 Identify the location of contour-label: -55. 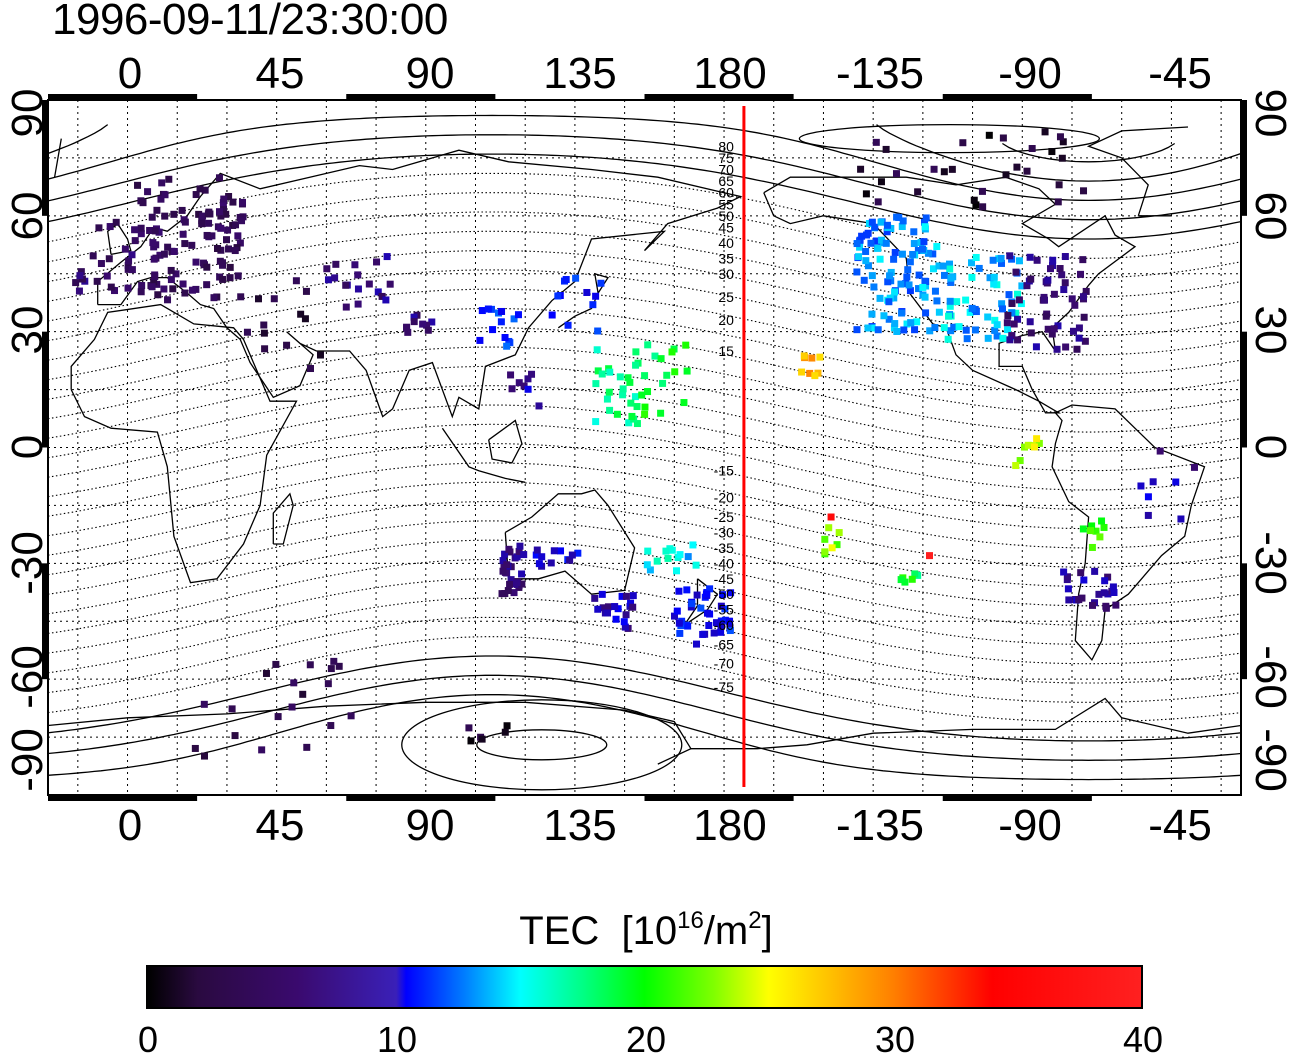
(724, 610).